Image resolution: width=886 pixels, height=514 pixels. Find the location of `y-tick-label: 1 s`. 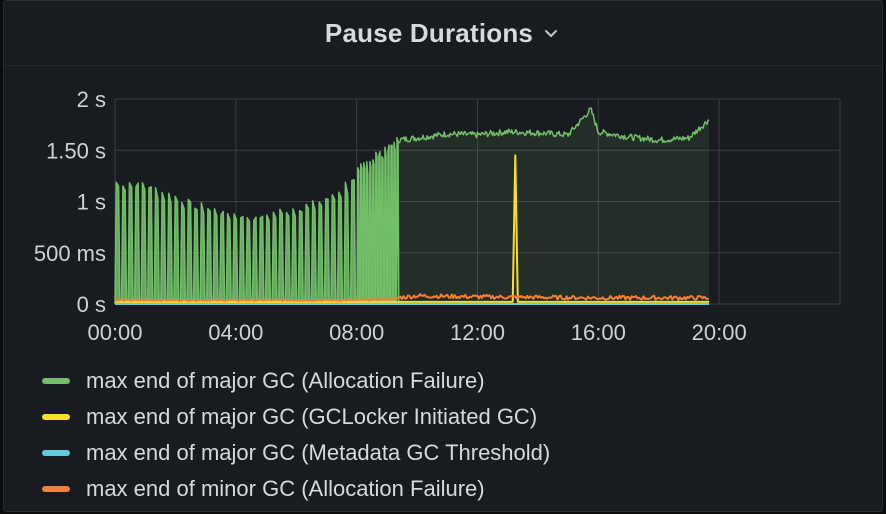

y-tick-label: 1 s is located at coordinates (91, 202).